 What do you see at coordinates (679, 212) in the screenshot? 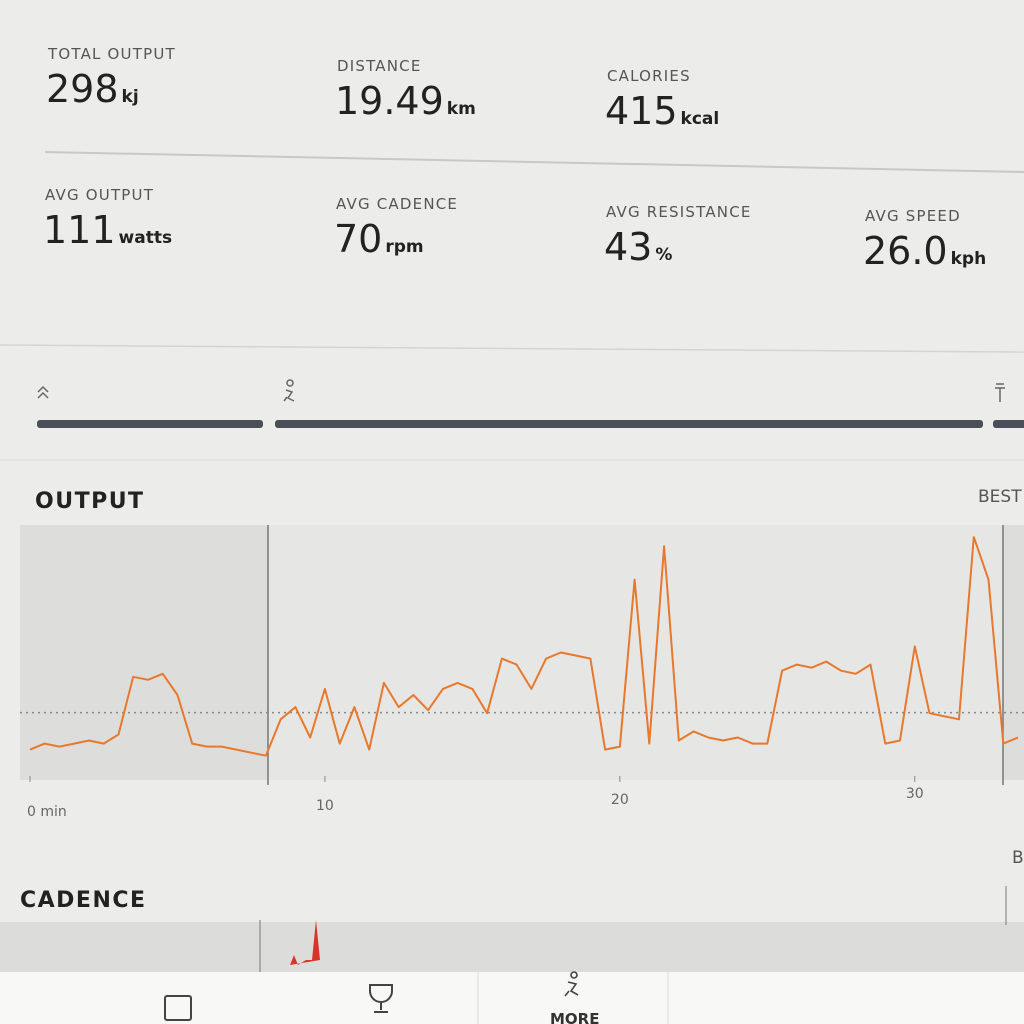
I see `stat-label: AVG RESISTANCE` at bounding box center [679, 212].